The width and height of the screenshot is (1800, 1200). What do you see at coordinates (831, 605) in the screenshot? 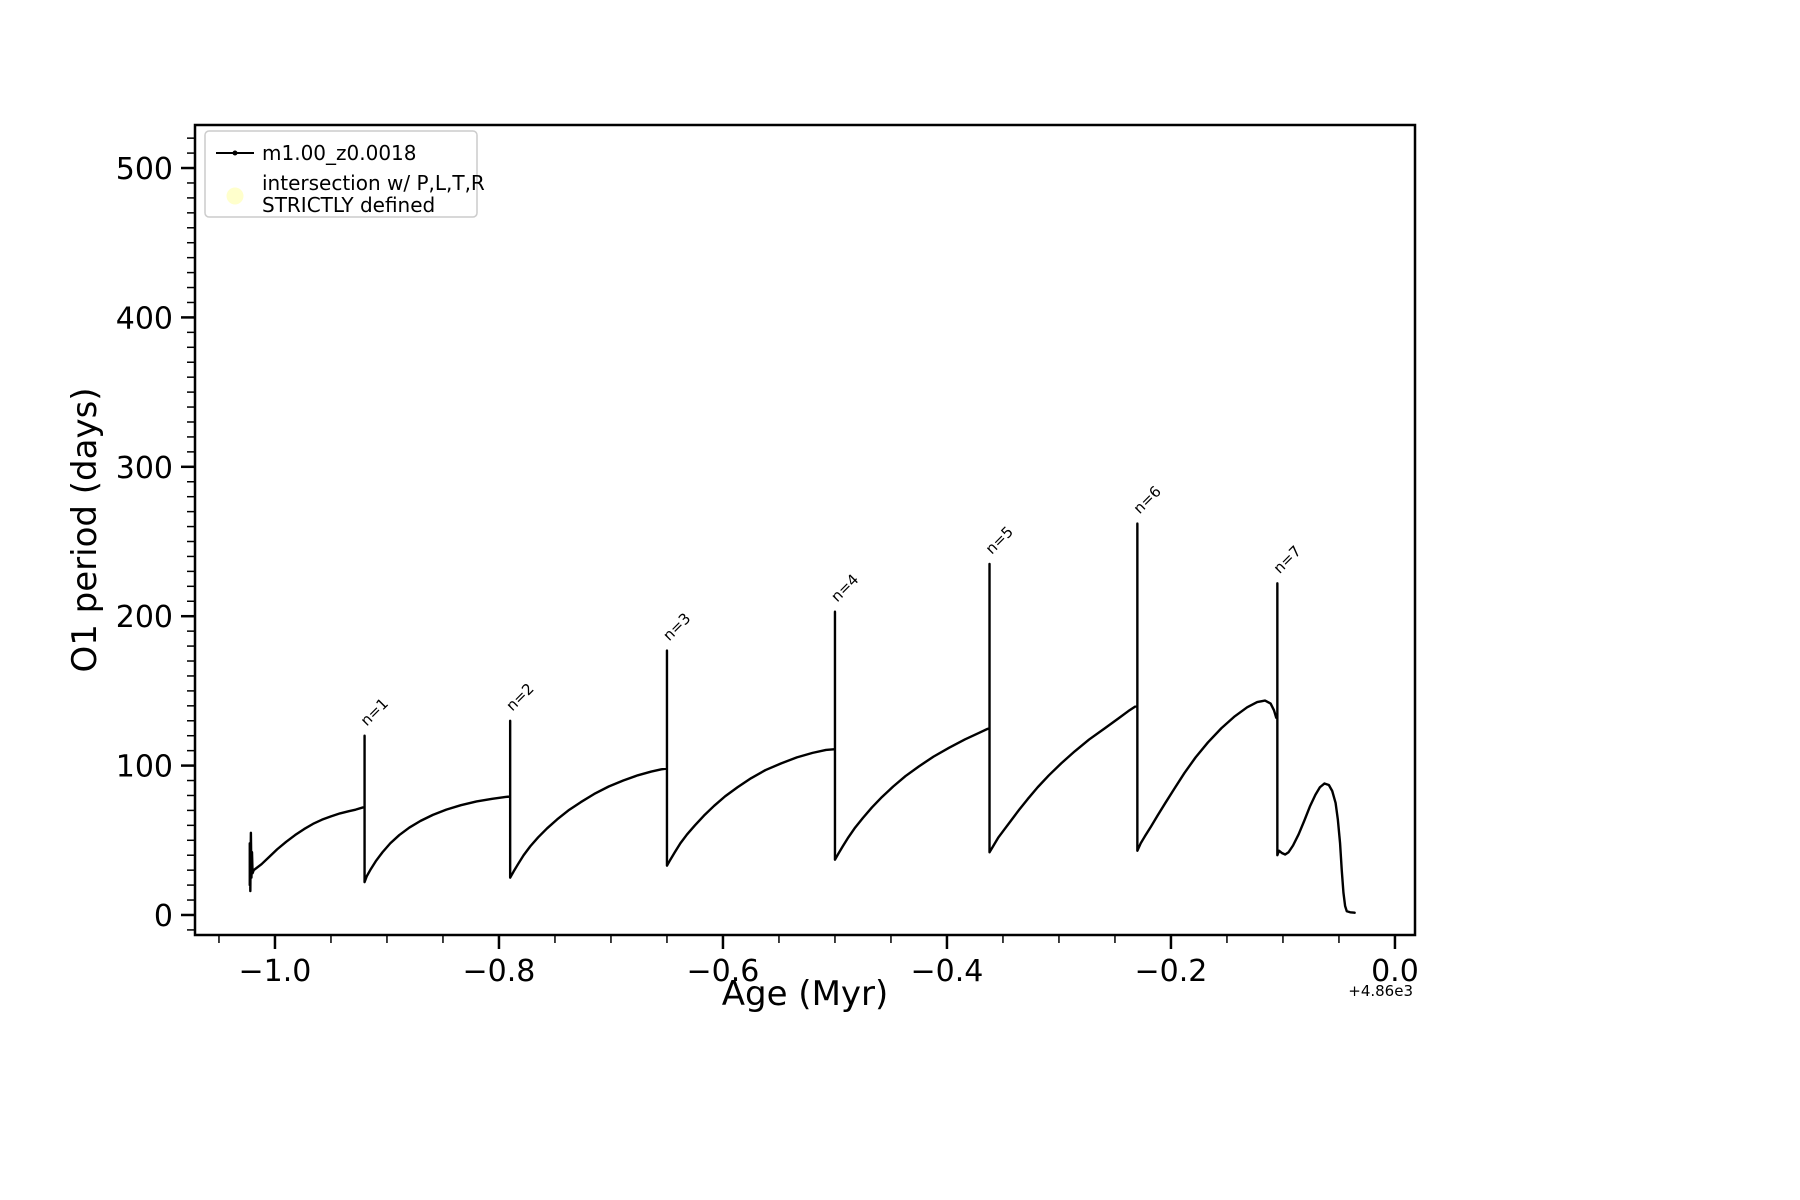
I see `annotations: n=1 n=2 n=3 n=4 n=5 n=6 n=7` at bounding box center [831, 605].